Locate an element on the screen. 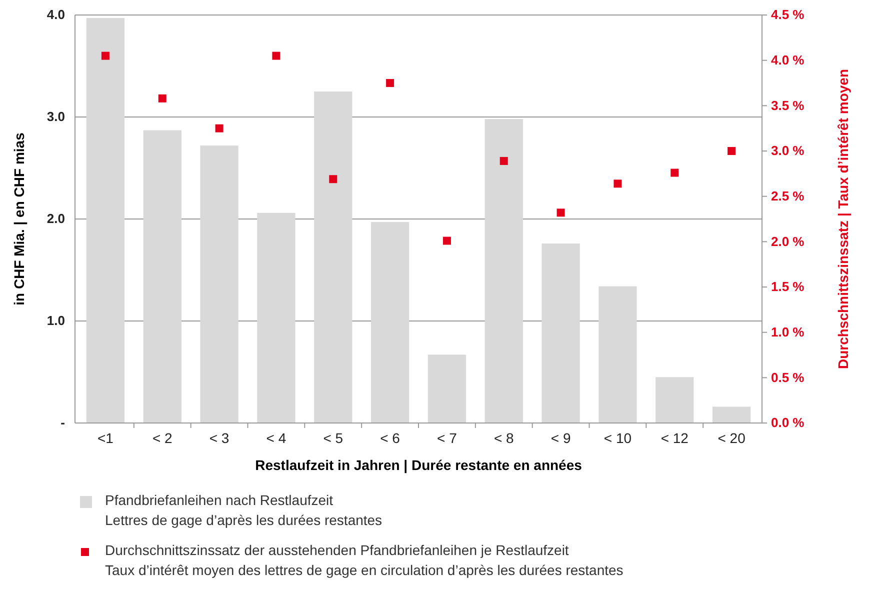 The width and height of the screenshot is (870, 591). x-tick-label: < 2 is located at coordinates (162, 438).